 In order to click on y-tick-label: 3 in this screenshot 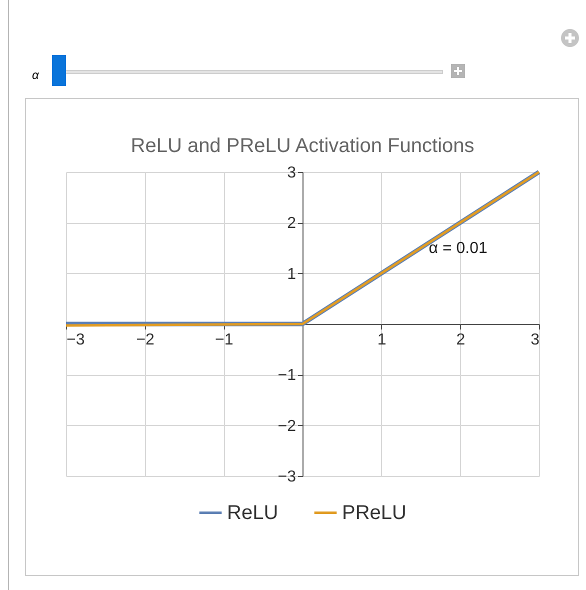, I will do `click(291, 173)`.